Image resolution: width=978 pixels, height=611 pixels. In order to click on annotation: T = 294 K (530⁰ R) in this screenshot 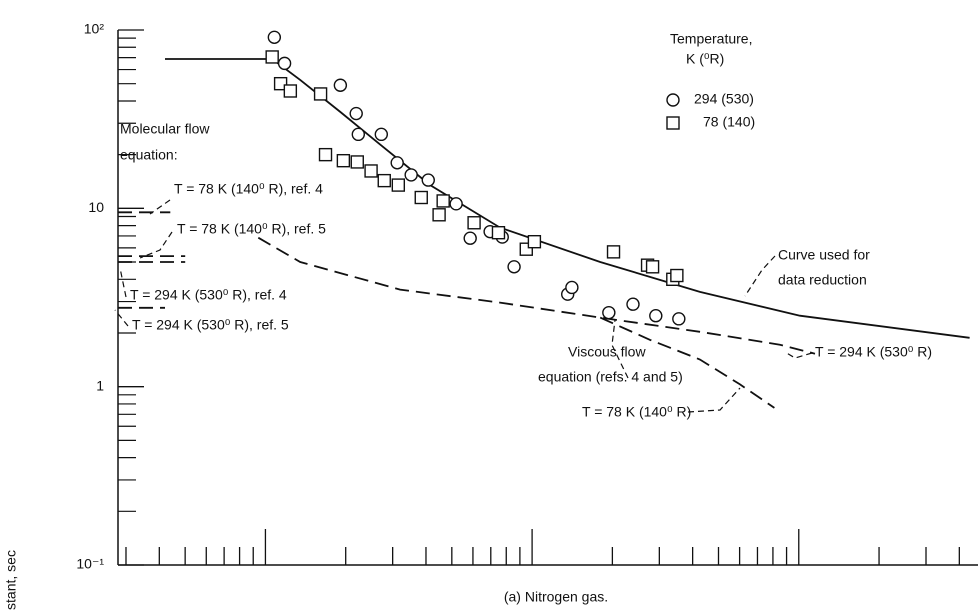, I will do `click(873, 352)`.